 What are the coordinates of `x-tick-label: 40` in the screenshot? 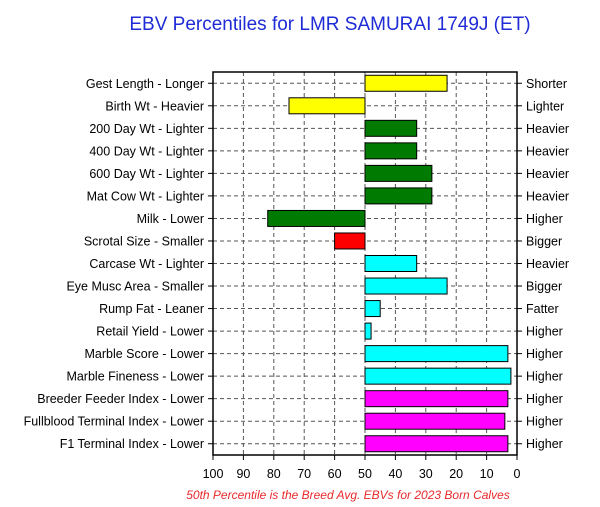 It's located at (395, 474).